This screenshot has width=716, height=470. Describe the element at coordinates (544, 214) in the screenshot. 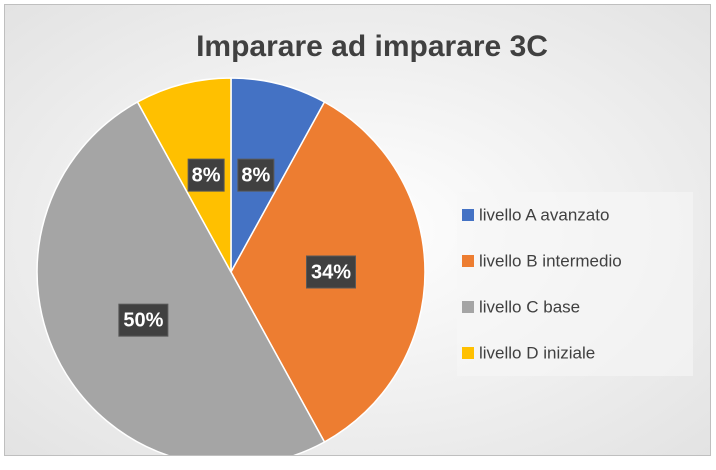

I see `legend-label: livello A avanzato` at that location.